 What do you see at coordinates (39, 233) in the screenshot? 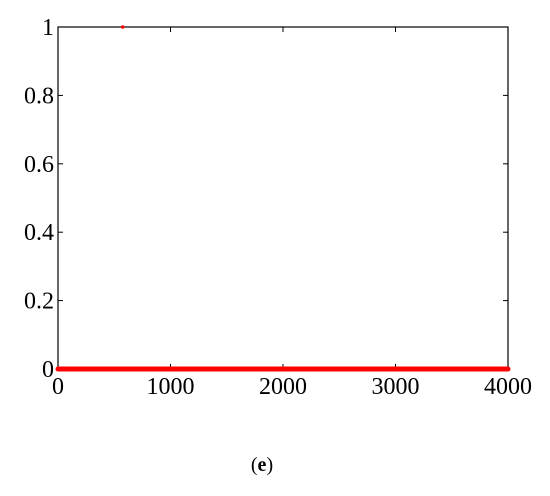
I see `y-tick-label: 0.4` at bounding box center [39, 233].